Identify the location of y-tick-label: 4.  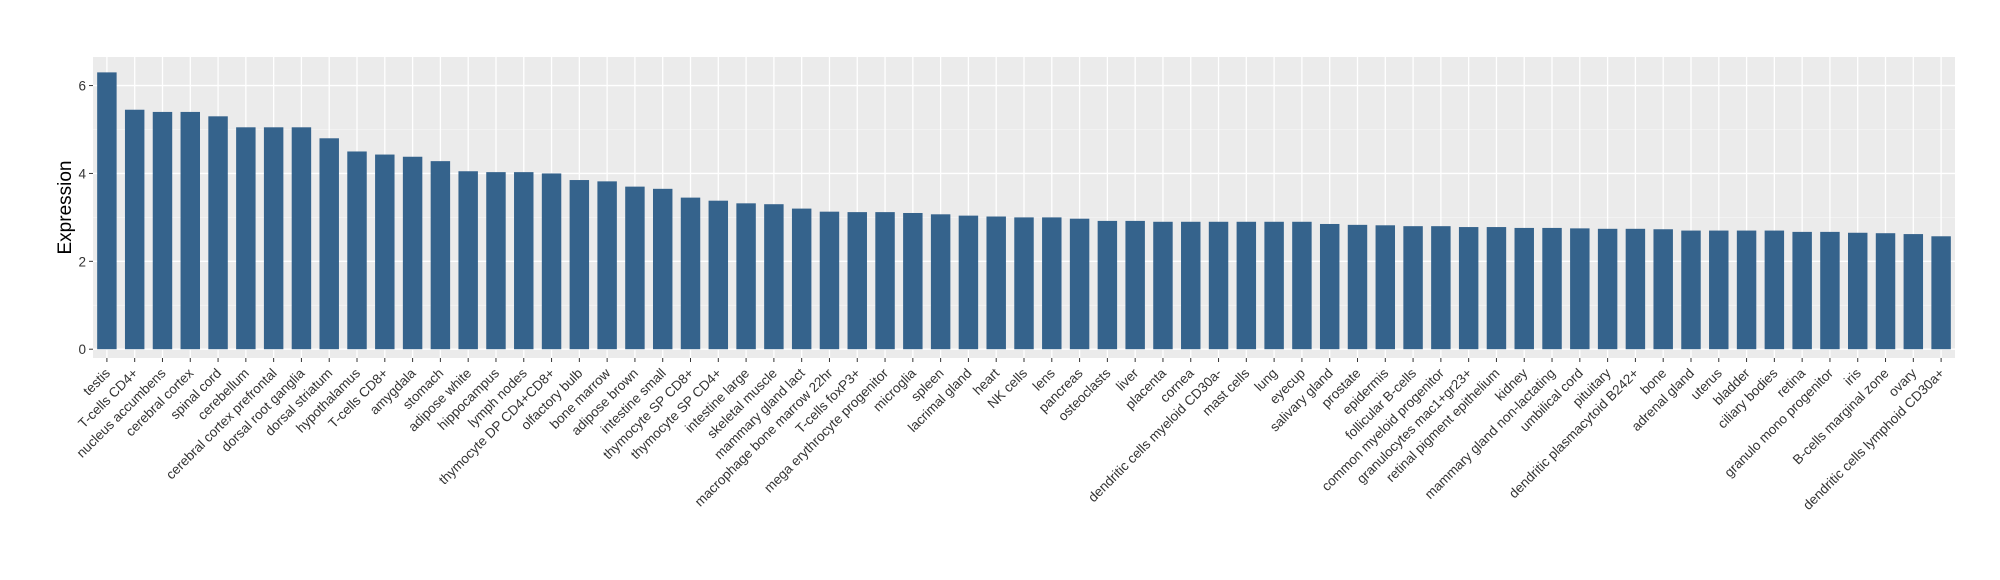
(82, 173).